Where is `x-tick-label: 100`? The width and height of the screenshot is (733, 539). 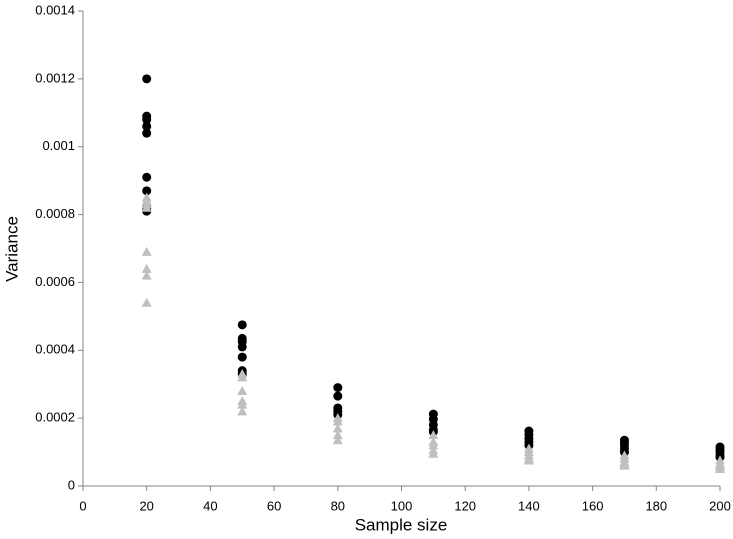
x-tick-label: 100 is located at coordinates (402, 505).